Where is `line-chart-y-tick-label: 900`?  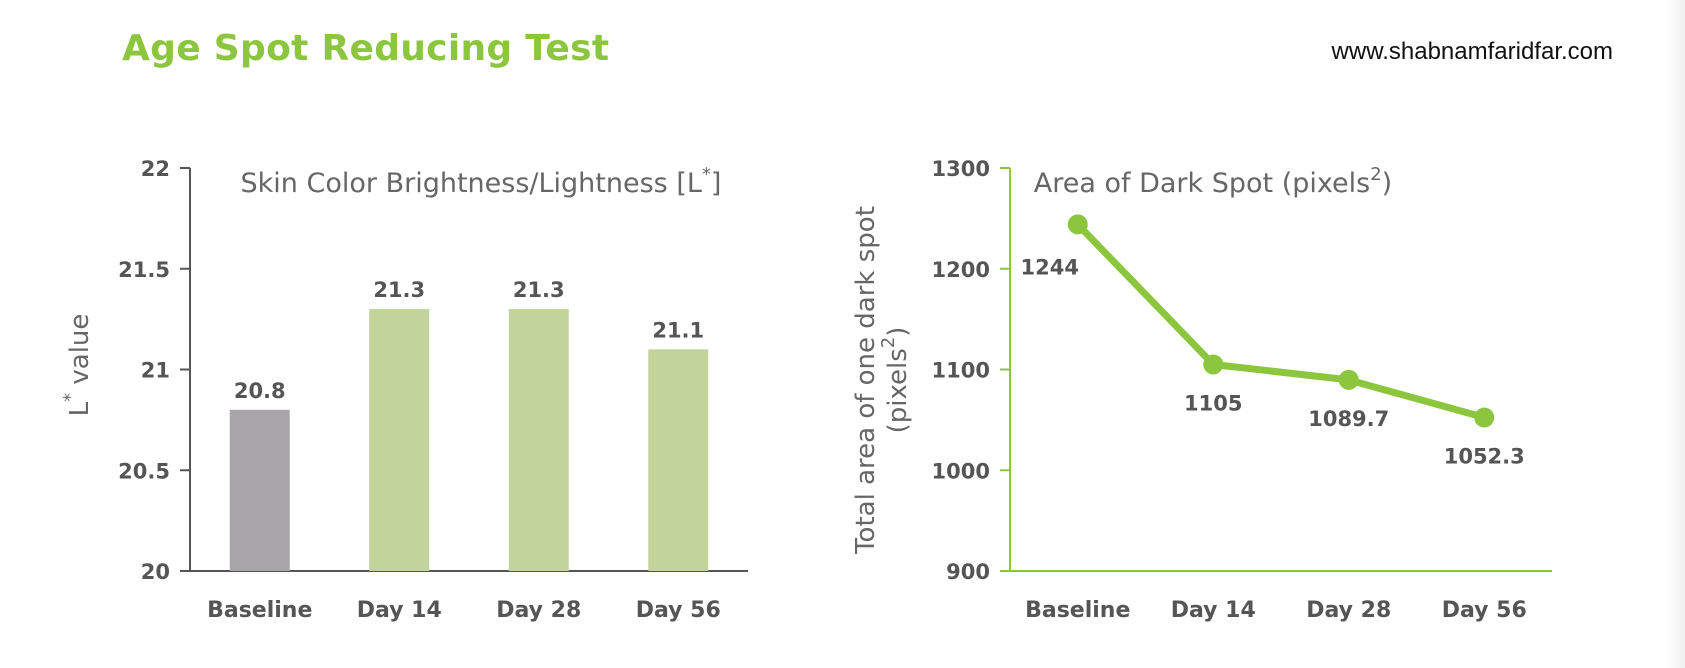 line-chart-y-tick-label: 900 is located at coordinates (968, 572).